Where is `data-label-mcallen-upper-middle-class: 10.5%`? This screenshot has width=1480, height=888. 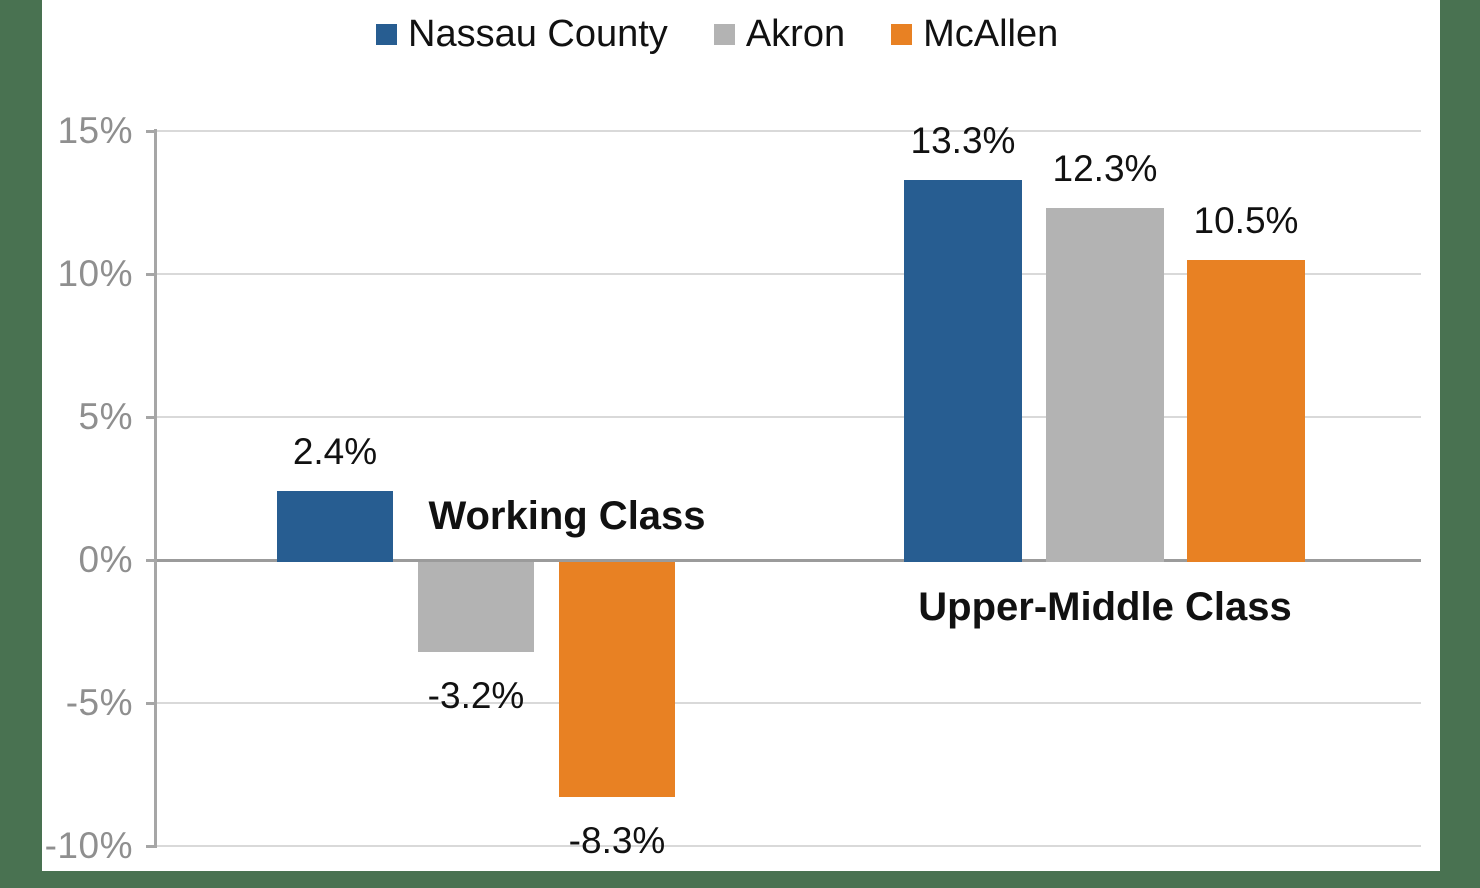
data-label-mcallen-upper-middle-class: 10.5% is located at coordinates (1246, 220).